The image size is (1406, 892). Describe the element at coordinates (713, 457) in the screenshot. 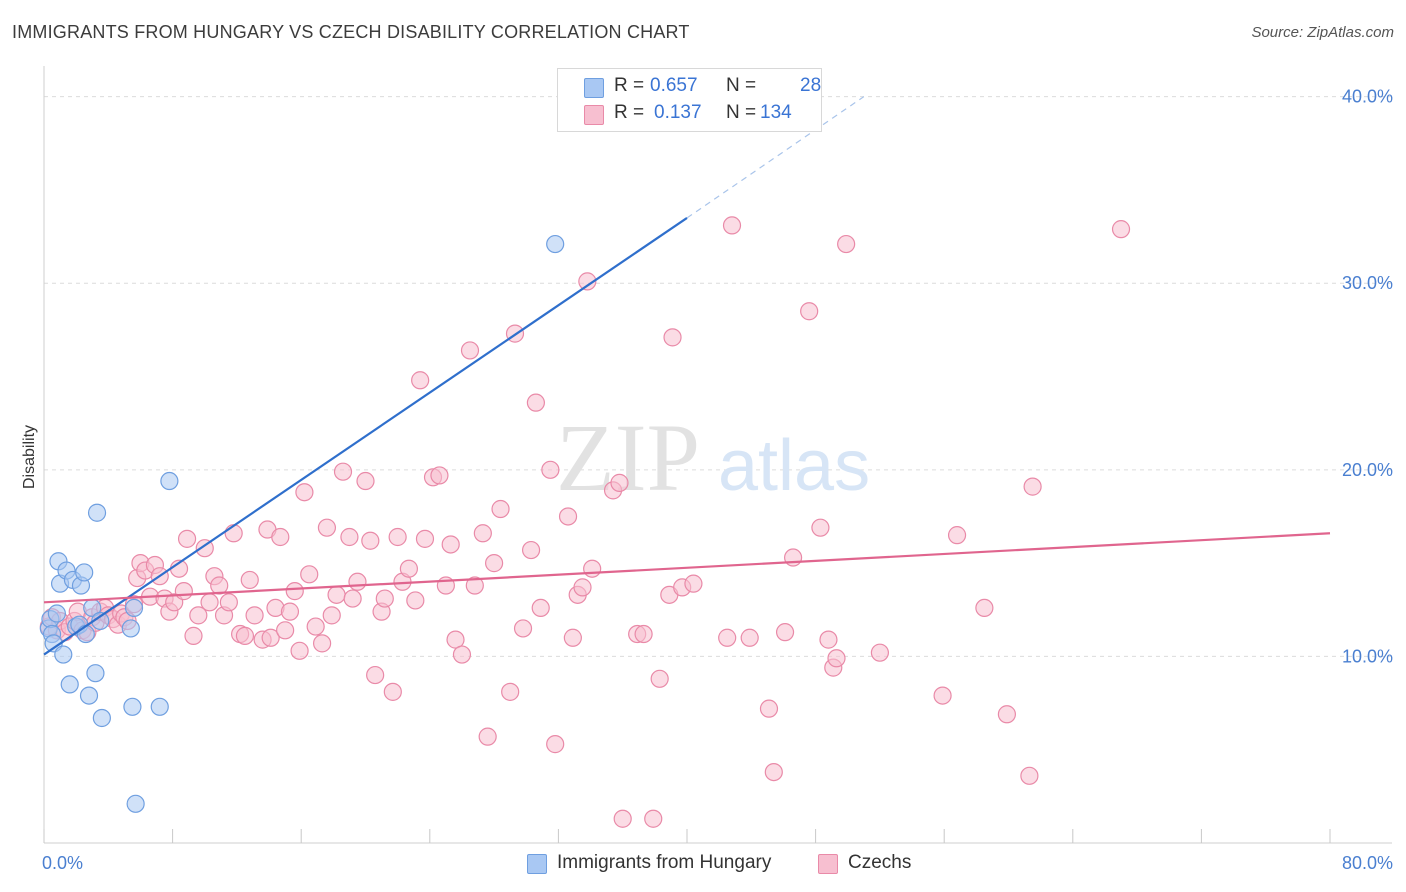

I see `watermark: ZIP atlas` at that location.